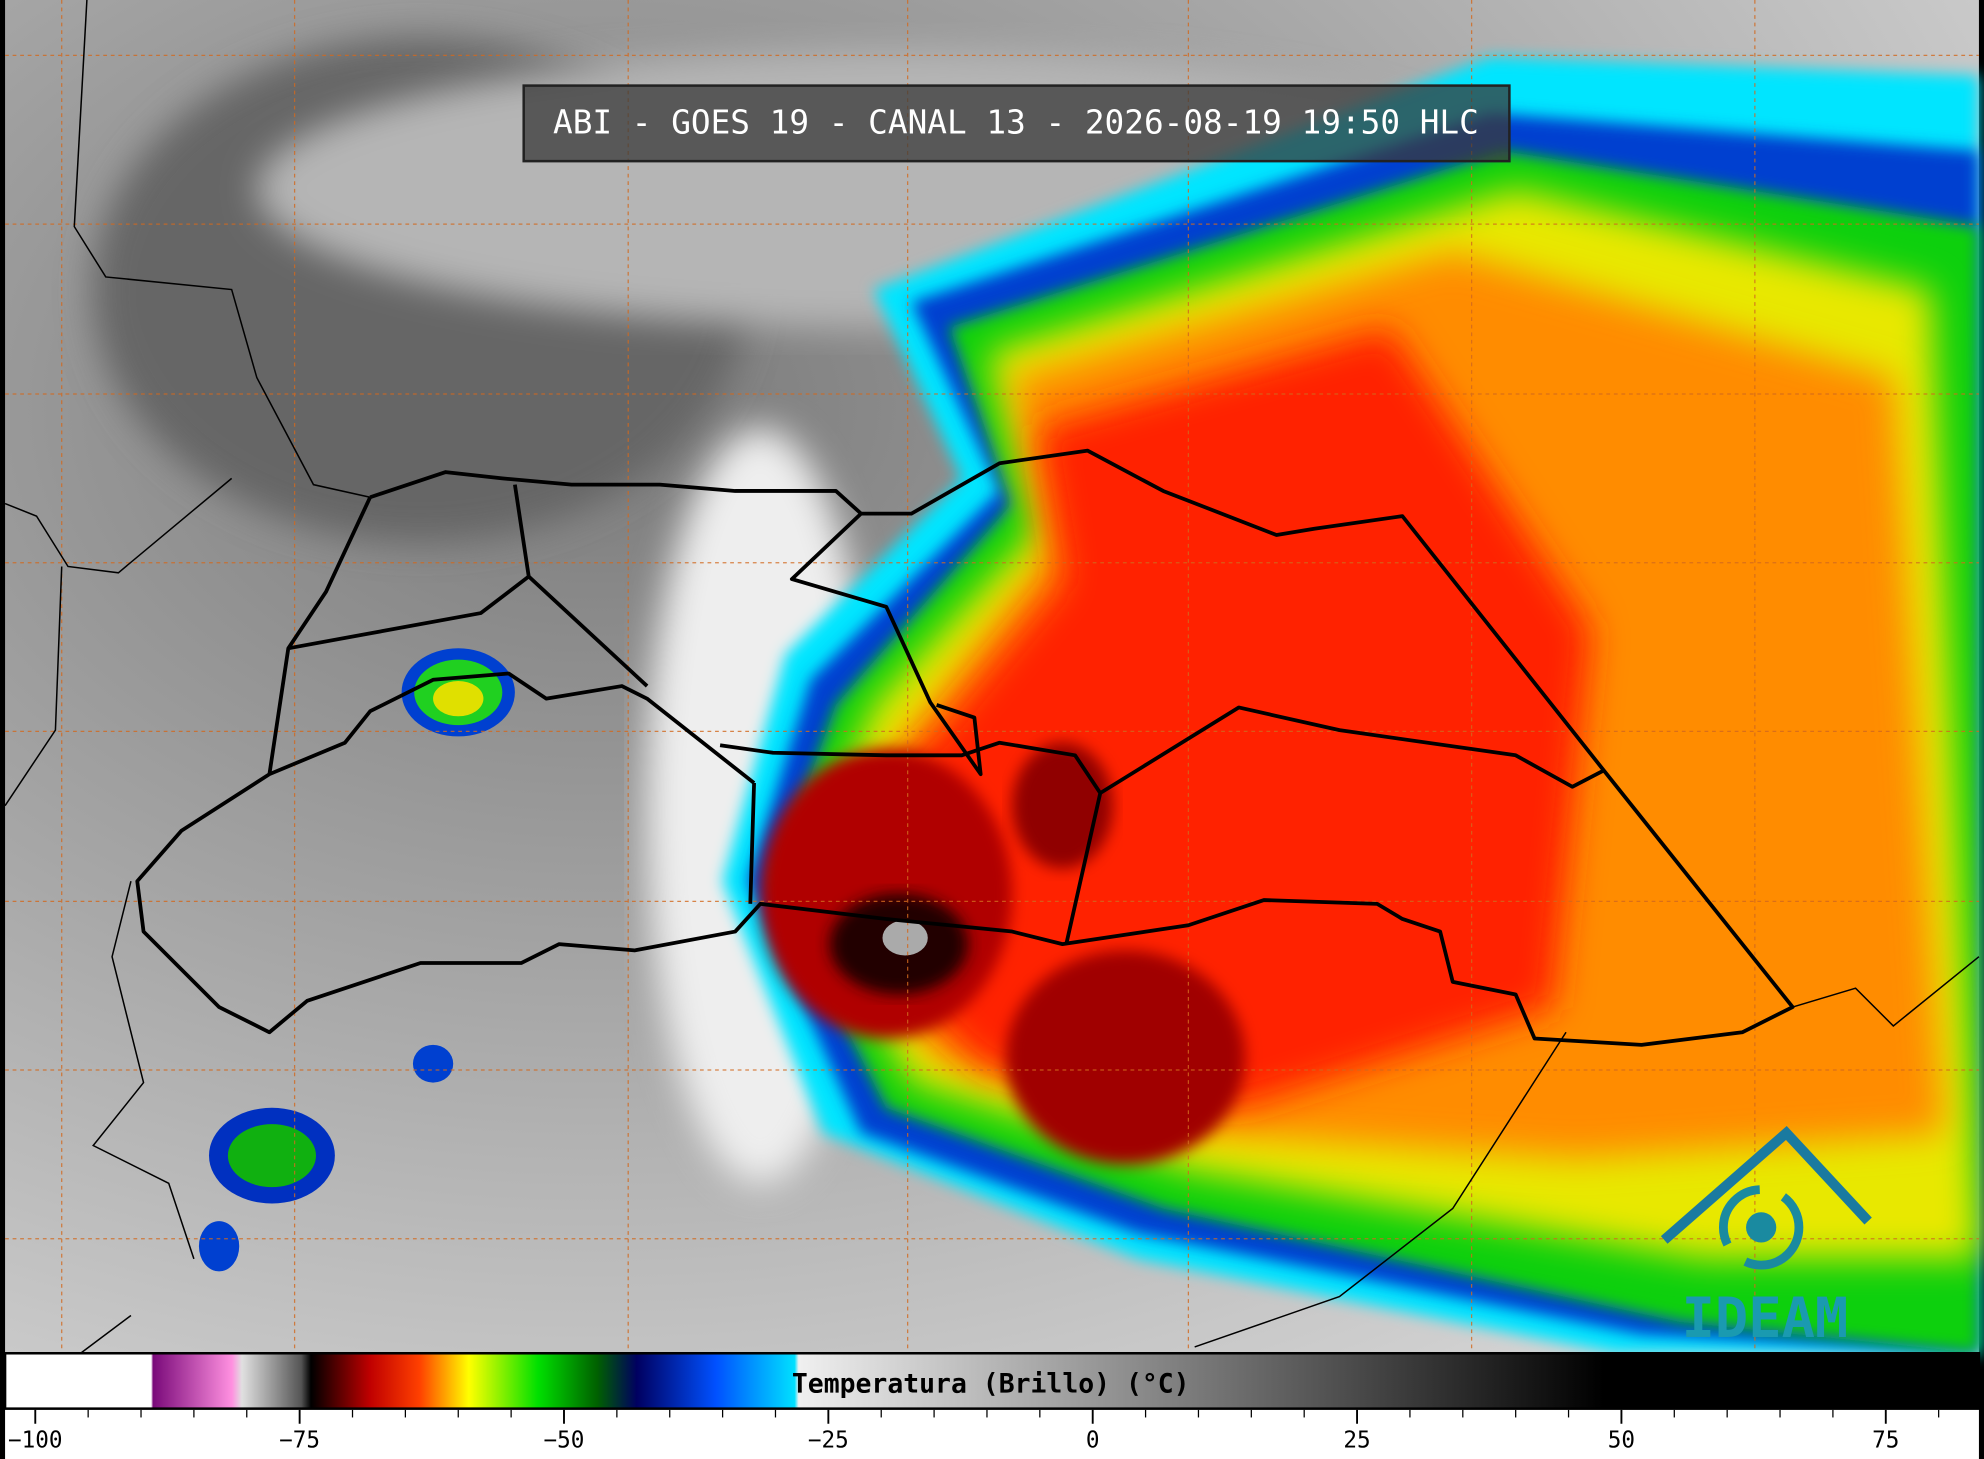 Image resolution: width=1984 pixels, height=1459 pixels. What do you see at coordinates (991, 1383) in the screenshot?
I see `colorbar-label: Temperatura (Brillo) (°C)` at bounding box center [991, 1383].